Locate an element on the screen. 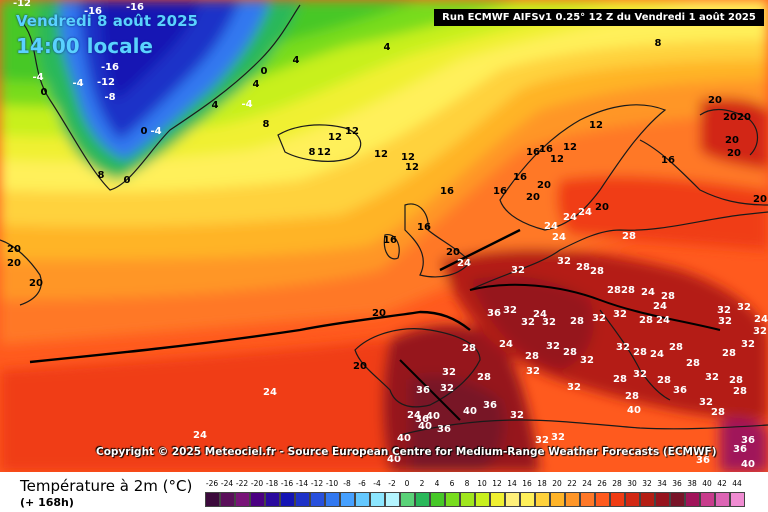  scale-label: 12 is located at coordinates (497, 483).